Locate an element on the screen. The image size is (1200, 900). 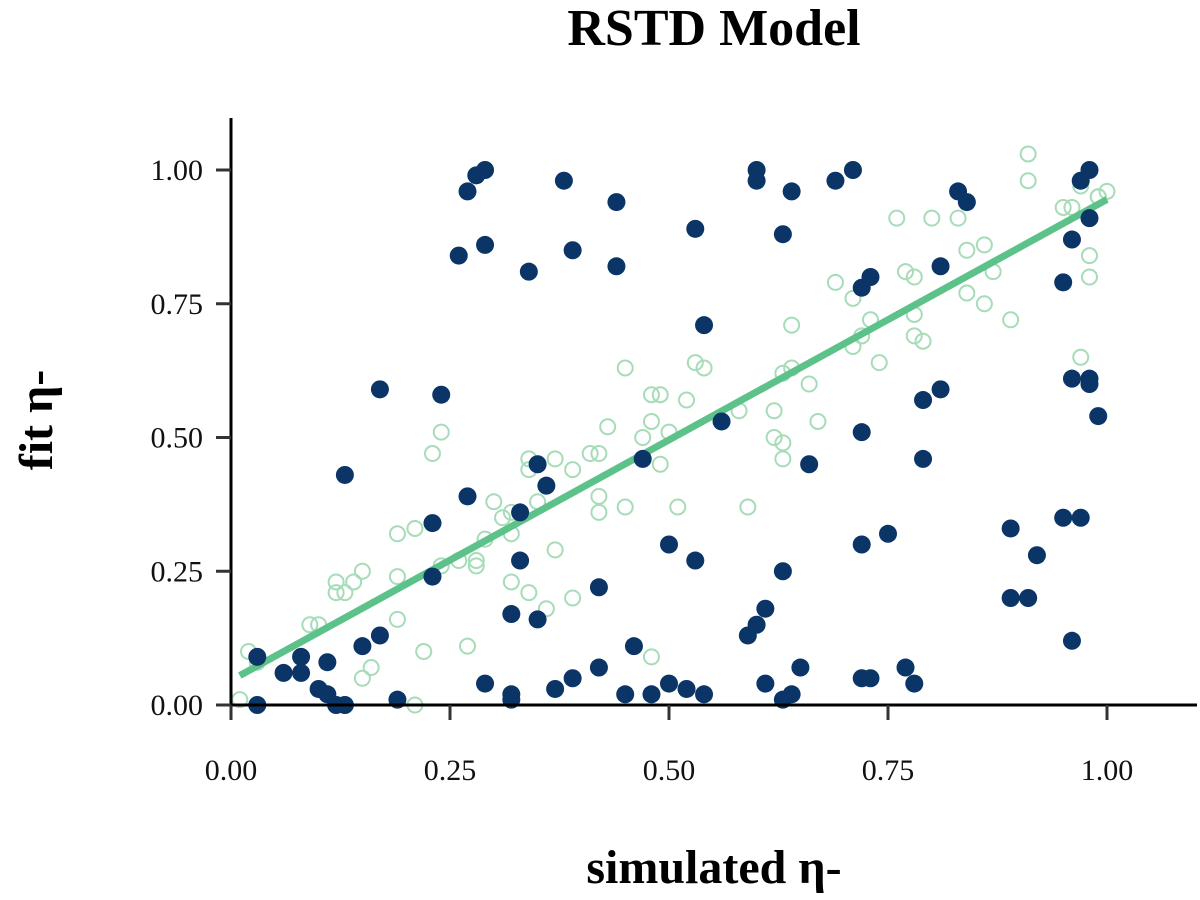
chart-title: RSTD Model is located at coordinates (713, 28).